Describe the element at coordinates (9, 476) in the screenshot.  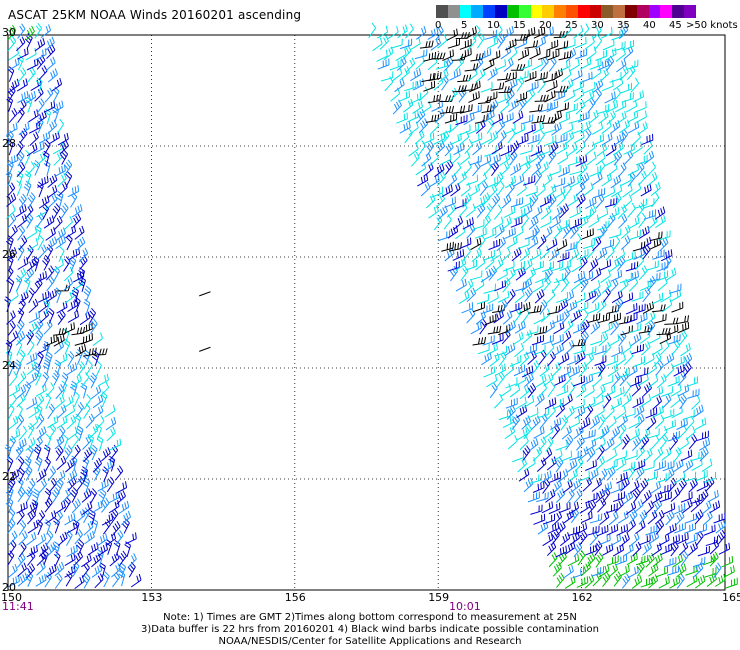
I see `lat-tick-label: 22` at that location.